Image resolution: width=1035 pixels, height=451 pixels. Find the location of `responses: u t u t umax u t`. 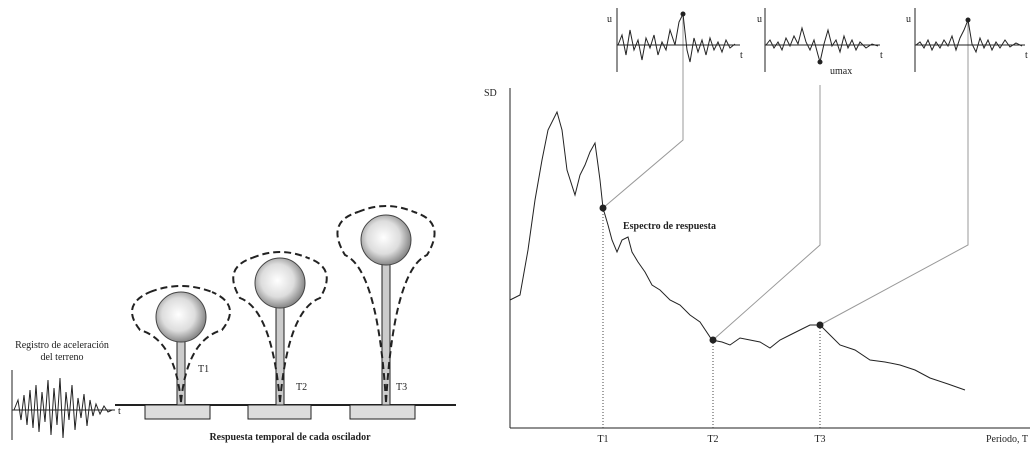

responses: u t u t umax u t is located at coordinates (817, 42).